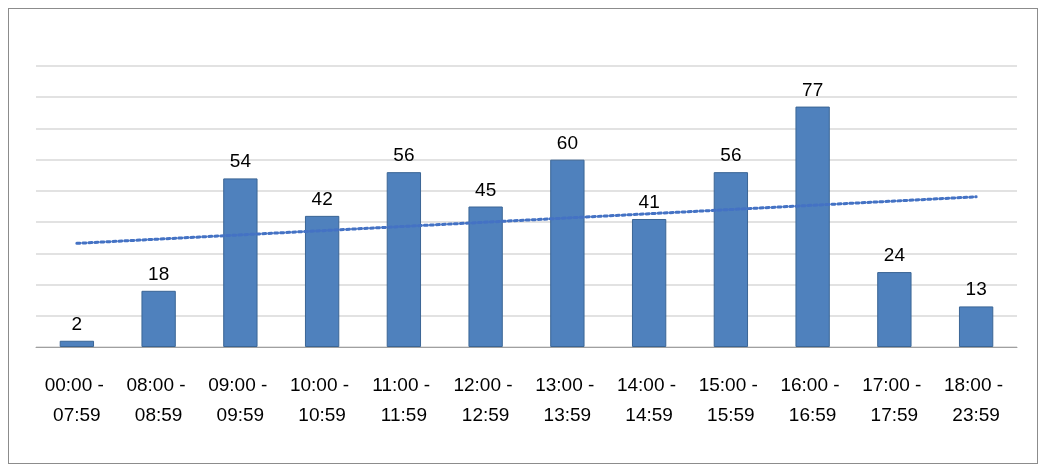  What do you see at coordinates (976, 289) in the screenshot?
I see `data-label: 13` at bounding box center [976, 289].